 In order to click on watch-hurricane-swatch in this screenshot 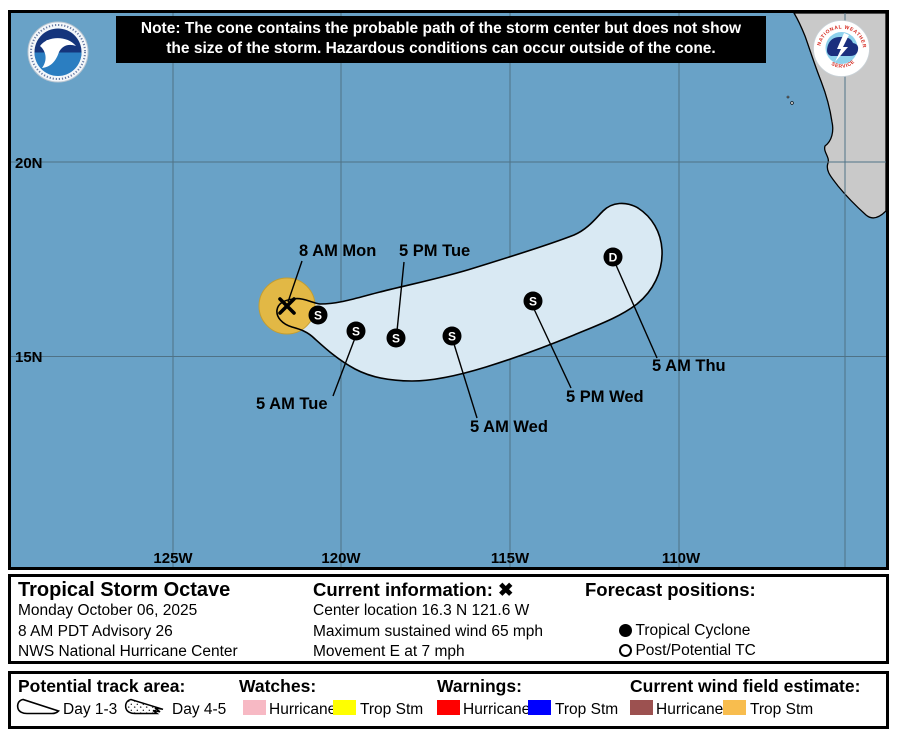, I will do `click(254, 707)`.